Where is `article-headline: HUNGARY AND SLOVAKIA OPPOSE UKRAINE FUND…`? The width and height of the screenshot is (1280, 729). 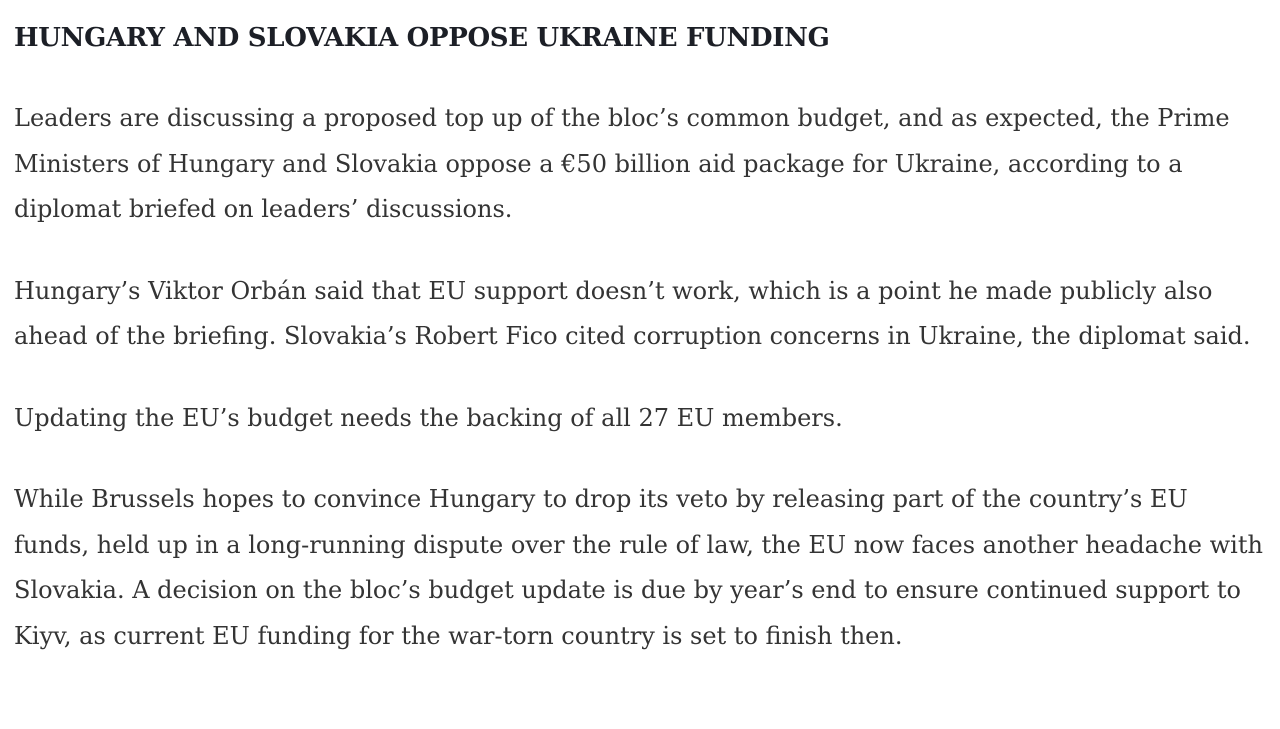
article-headline: HUNGARY AND SLOVAKIA OPPOSE UKRAINE FUND… is located at coordinates (422, 38).